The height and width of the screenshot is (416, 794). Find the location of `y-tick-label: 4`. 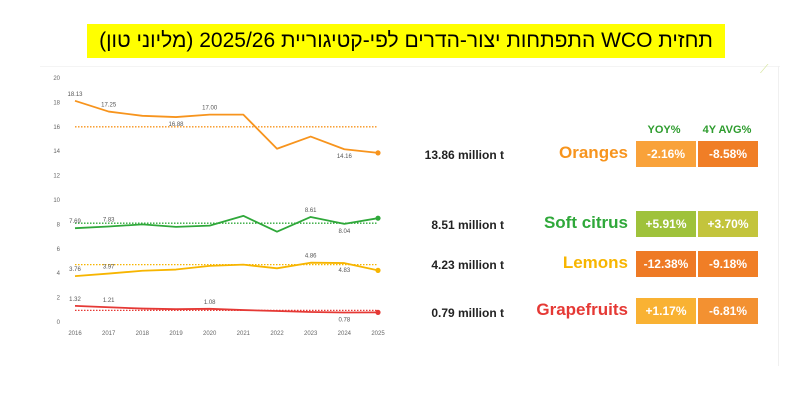

y-tick-label: 4 is located at coordinates (59, 274).